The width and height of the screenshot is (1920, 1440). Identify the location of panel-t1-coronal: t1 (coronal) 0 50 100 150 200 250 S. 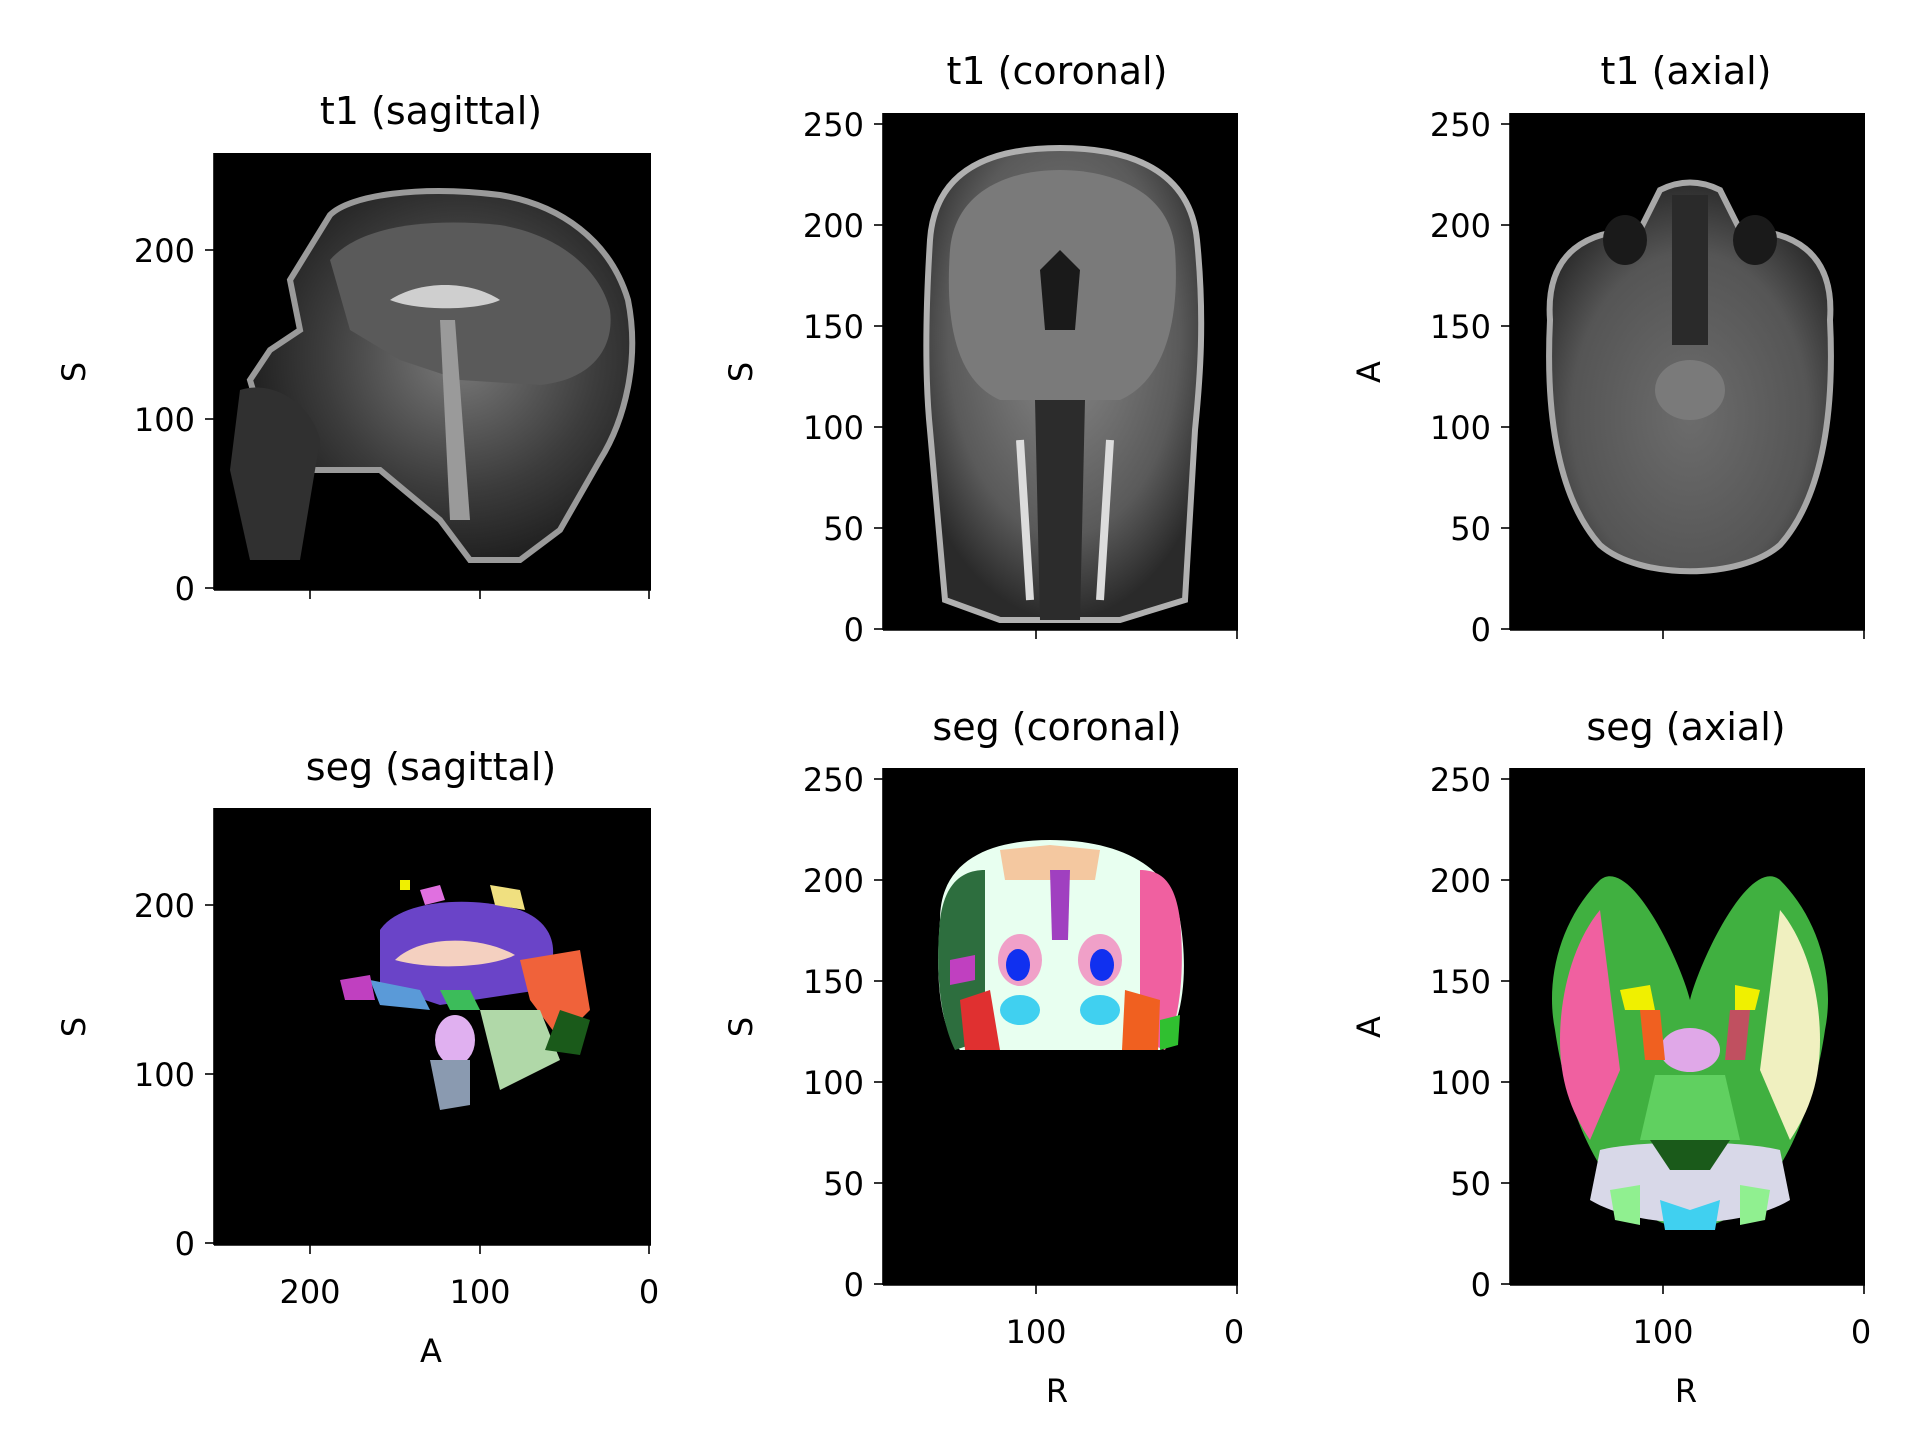
(980, 349).